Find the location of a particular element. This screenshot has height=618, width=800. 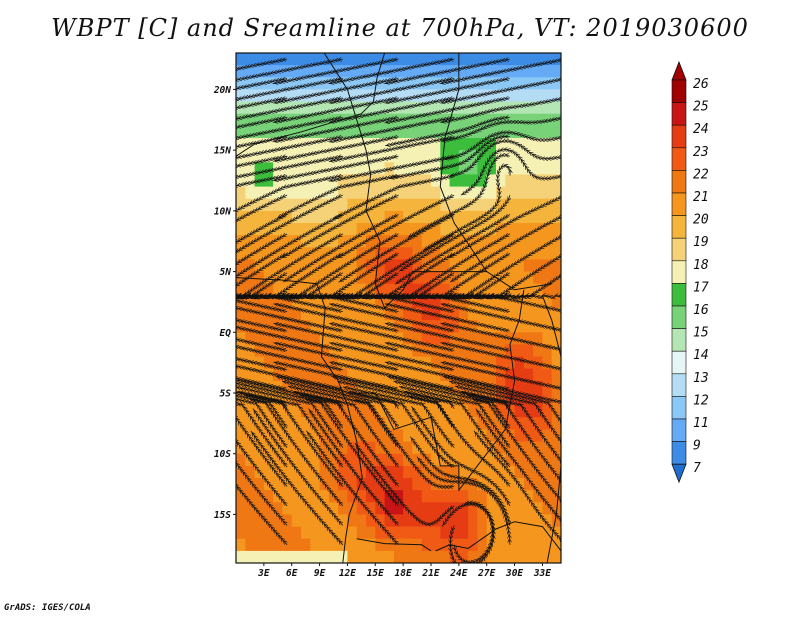

lon-tick-label: 12E is located at coordinates (347, 573).